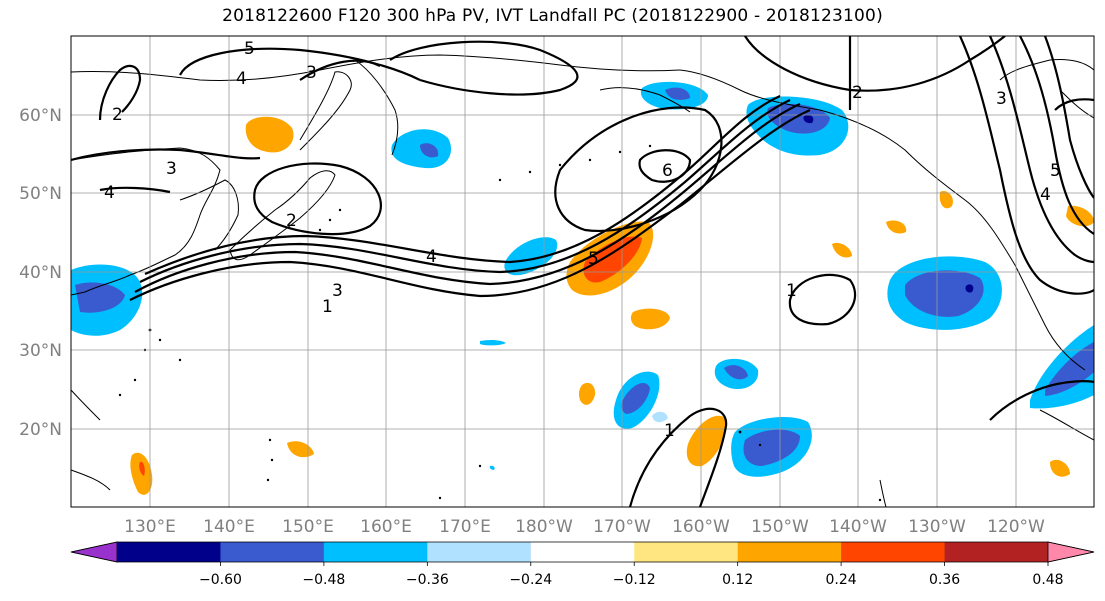  I want to click on colorbar-tick-label: −0.48, so click(323, 580).